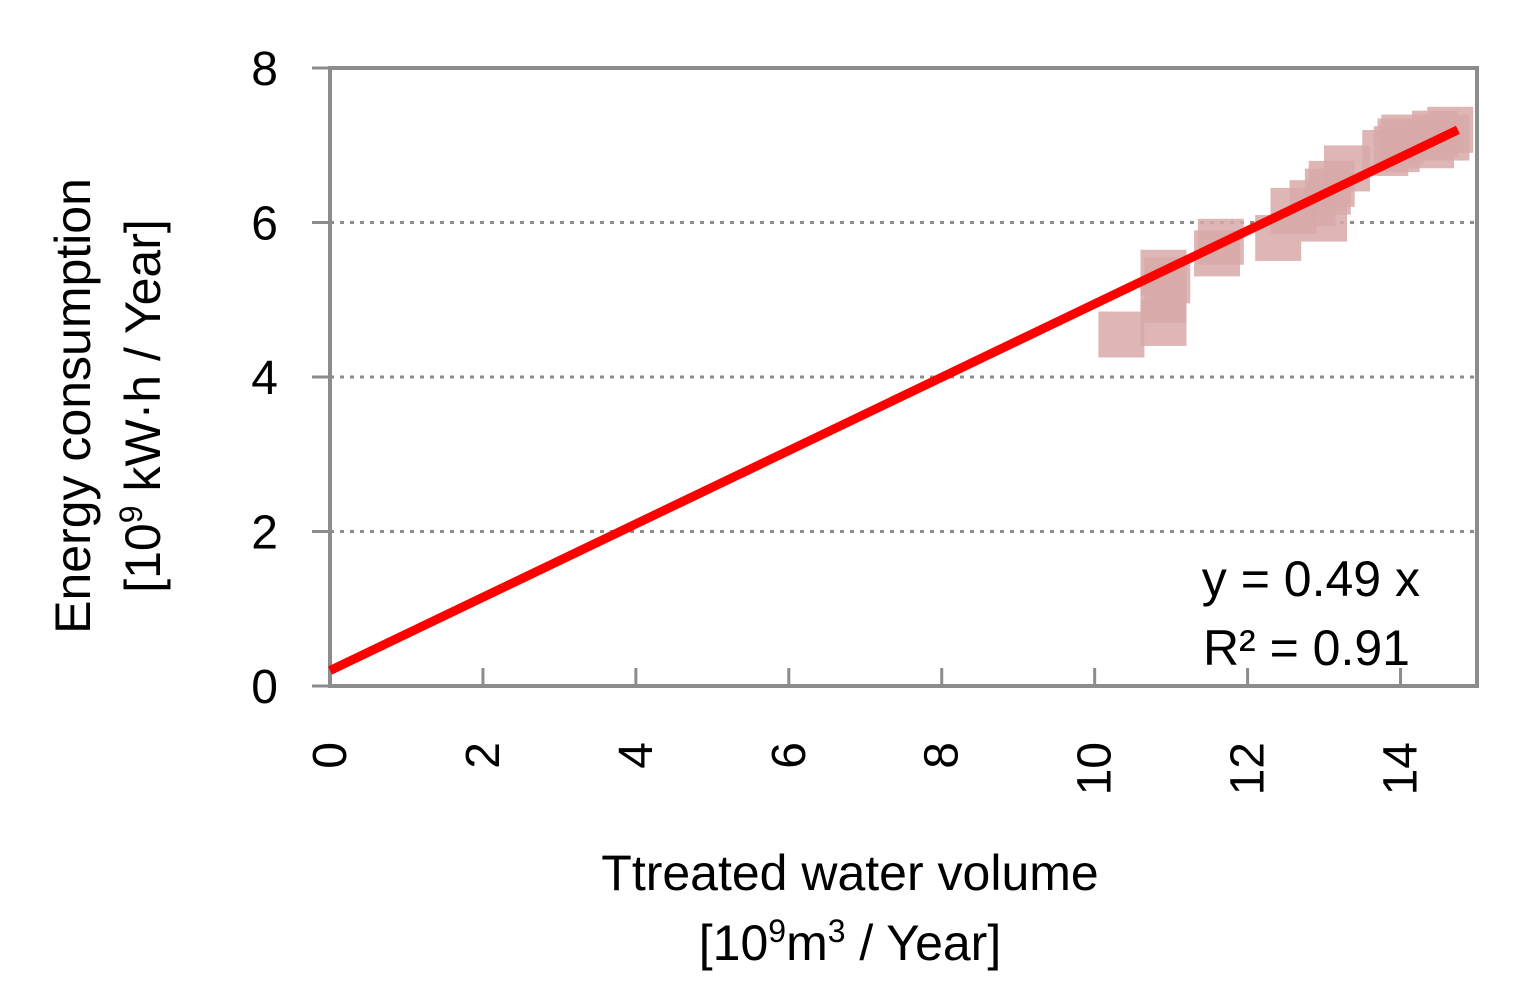 The image size is (1515, 1000). I want to click on x-axis-unit-prefix: [10, so click(734, 943).